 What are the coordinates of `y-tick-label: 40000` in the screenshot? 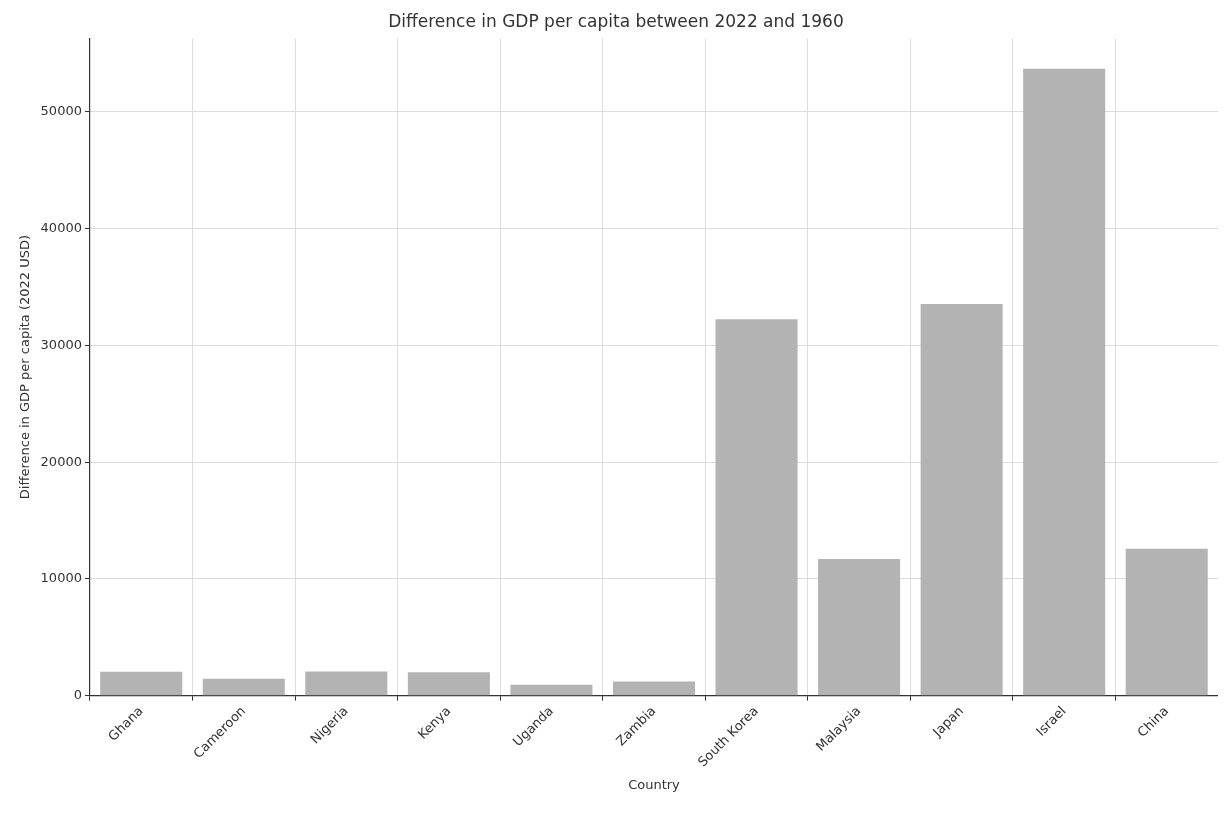 It's located at (61, 228).